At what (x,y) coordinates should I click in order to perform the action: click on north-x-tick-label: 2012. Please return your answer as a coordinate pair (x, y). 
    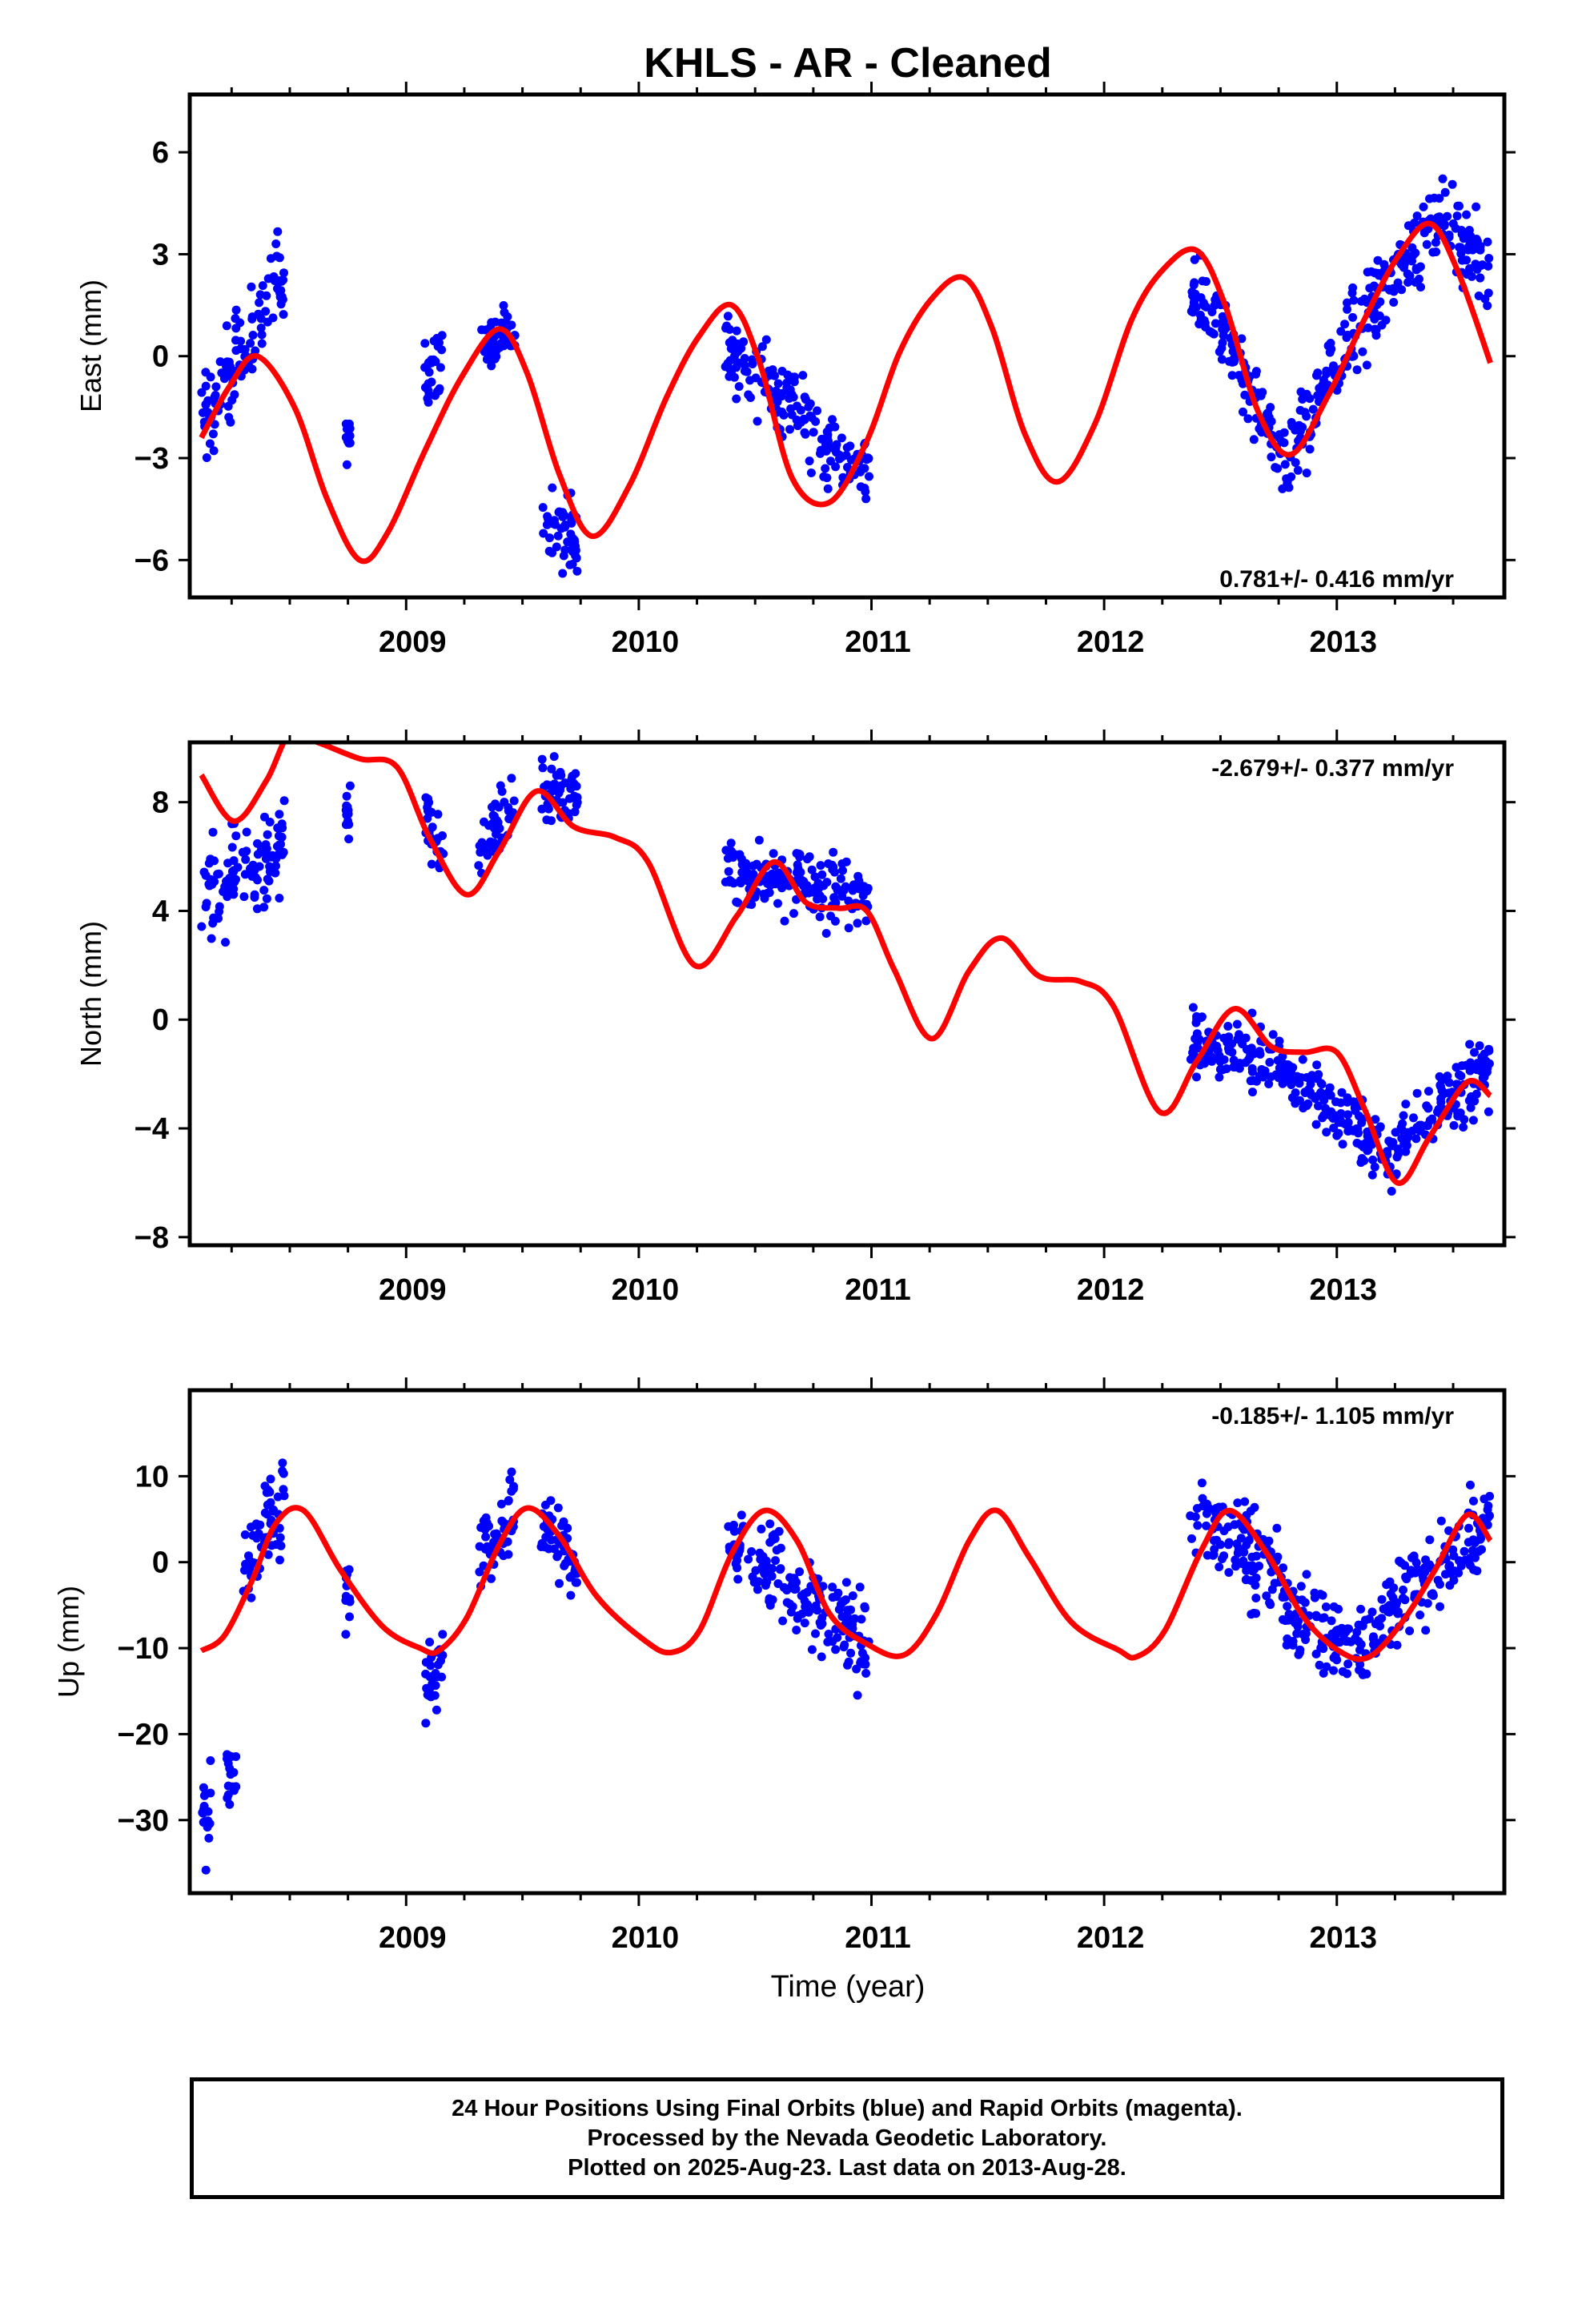
    Looking at the image, I should click on (1111, 1290).